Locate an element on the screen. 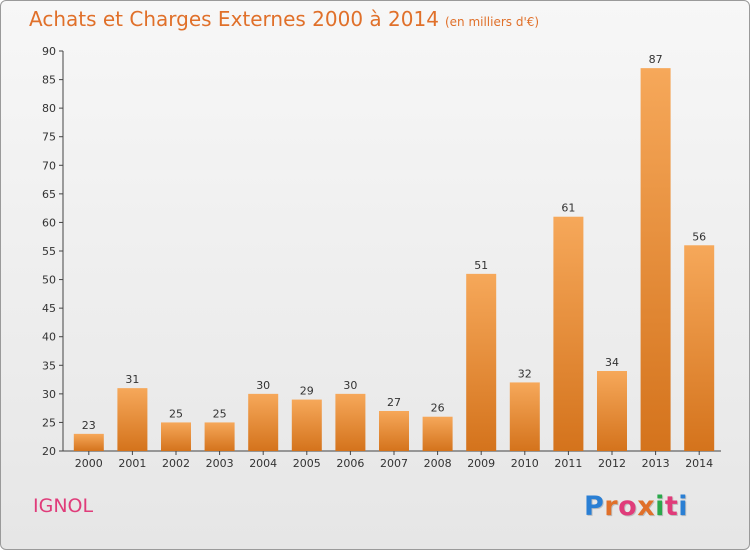 The width and height of the screenshot is (750, 550). bar-2013 is located at coordinates (655, 260).